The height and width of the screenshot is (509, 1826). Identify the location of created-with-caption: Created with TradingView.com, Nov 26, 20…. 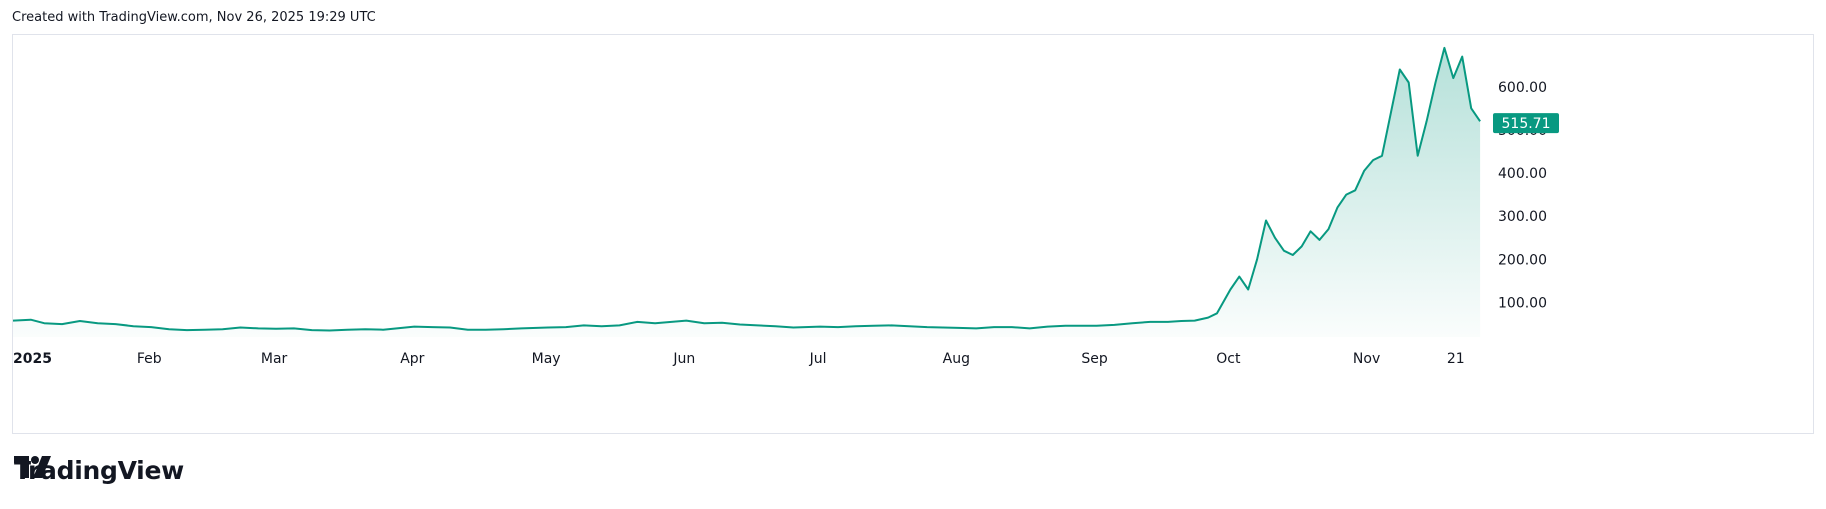
(194, 17).